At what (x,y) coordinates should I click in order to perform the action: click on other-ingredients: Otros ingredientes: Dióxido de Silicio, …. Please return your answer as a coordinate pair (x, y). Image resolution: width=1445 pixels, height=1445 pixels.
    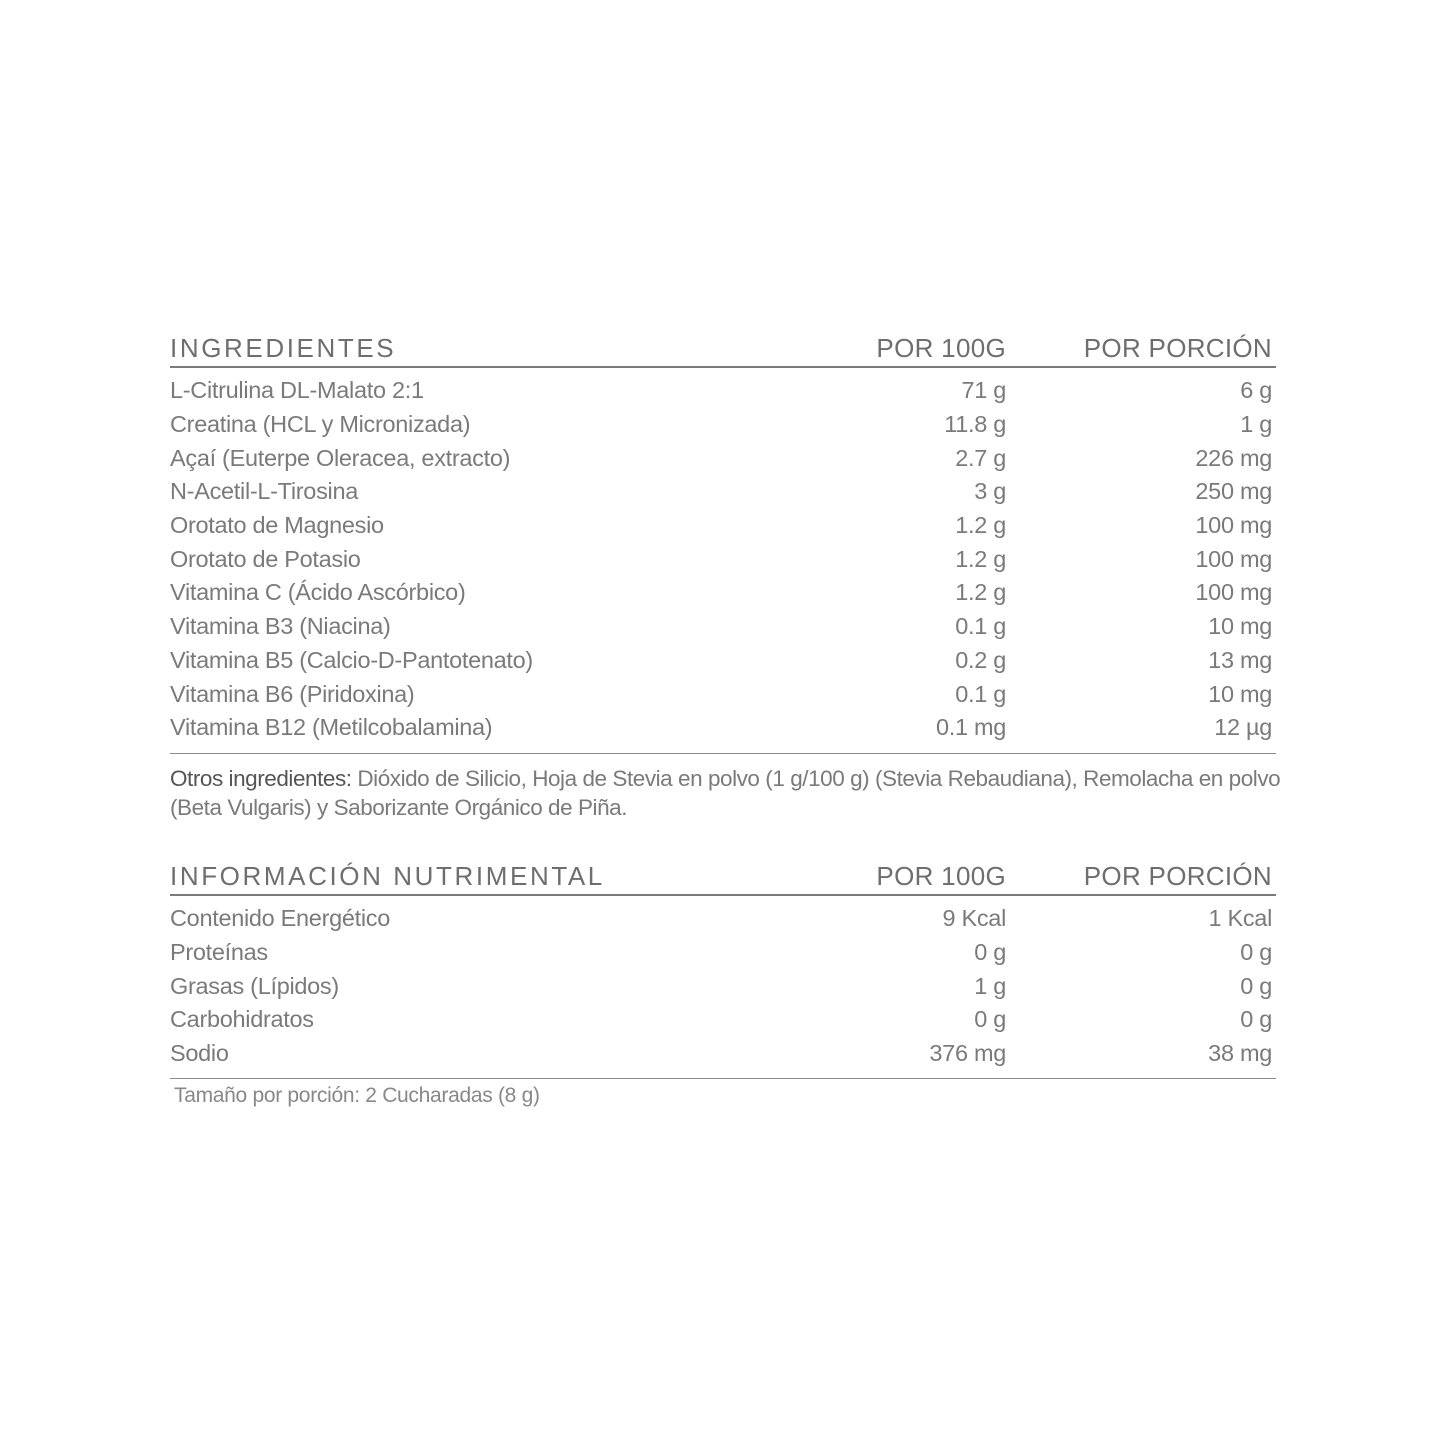
    Looking at the image, I should click on (730, 793).